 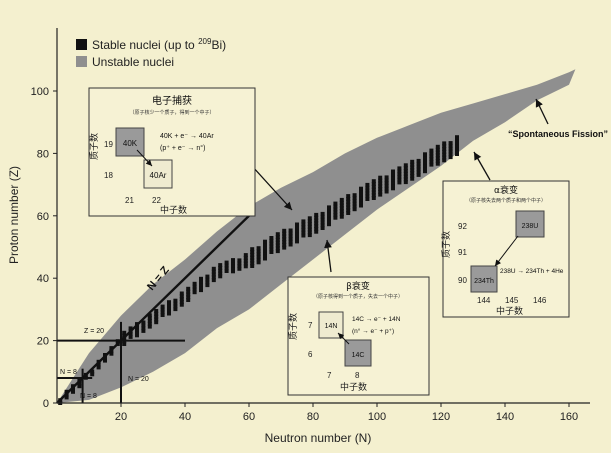 I want to click on y-ticks: 0 20 40 60 80 100, so click(x=44, y=248).